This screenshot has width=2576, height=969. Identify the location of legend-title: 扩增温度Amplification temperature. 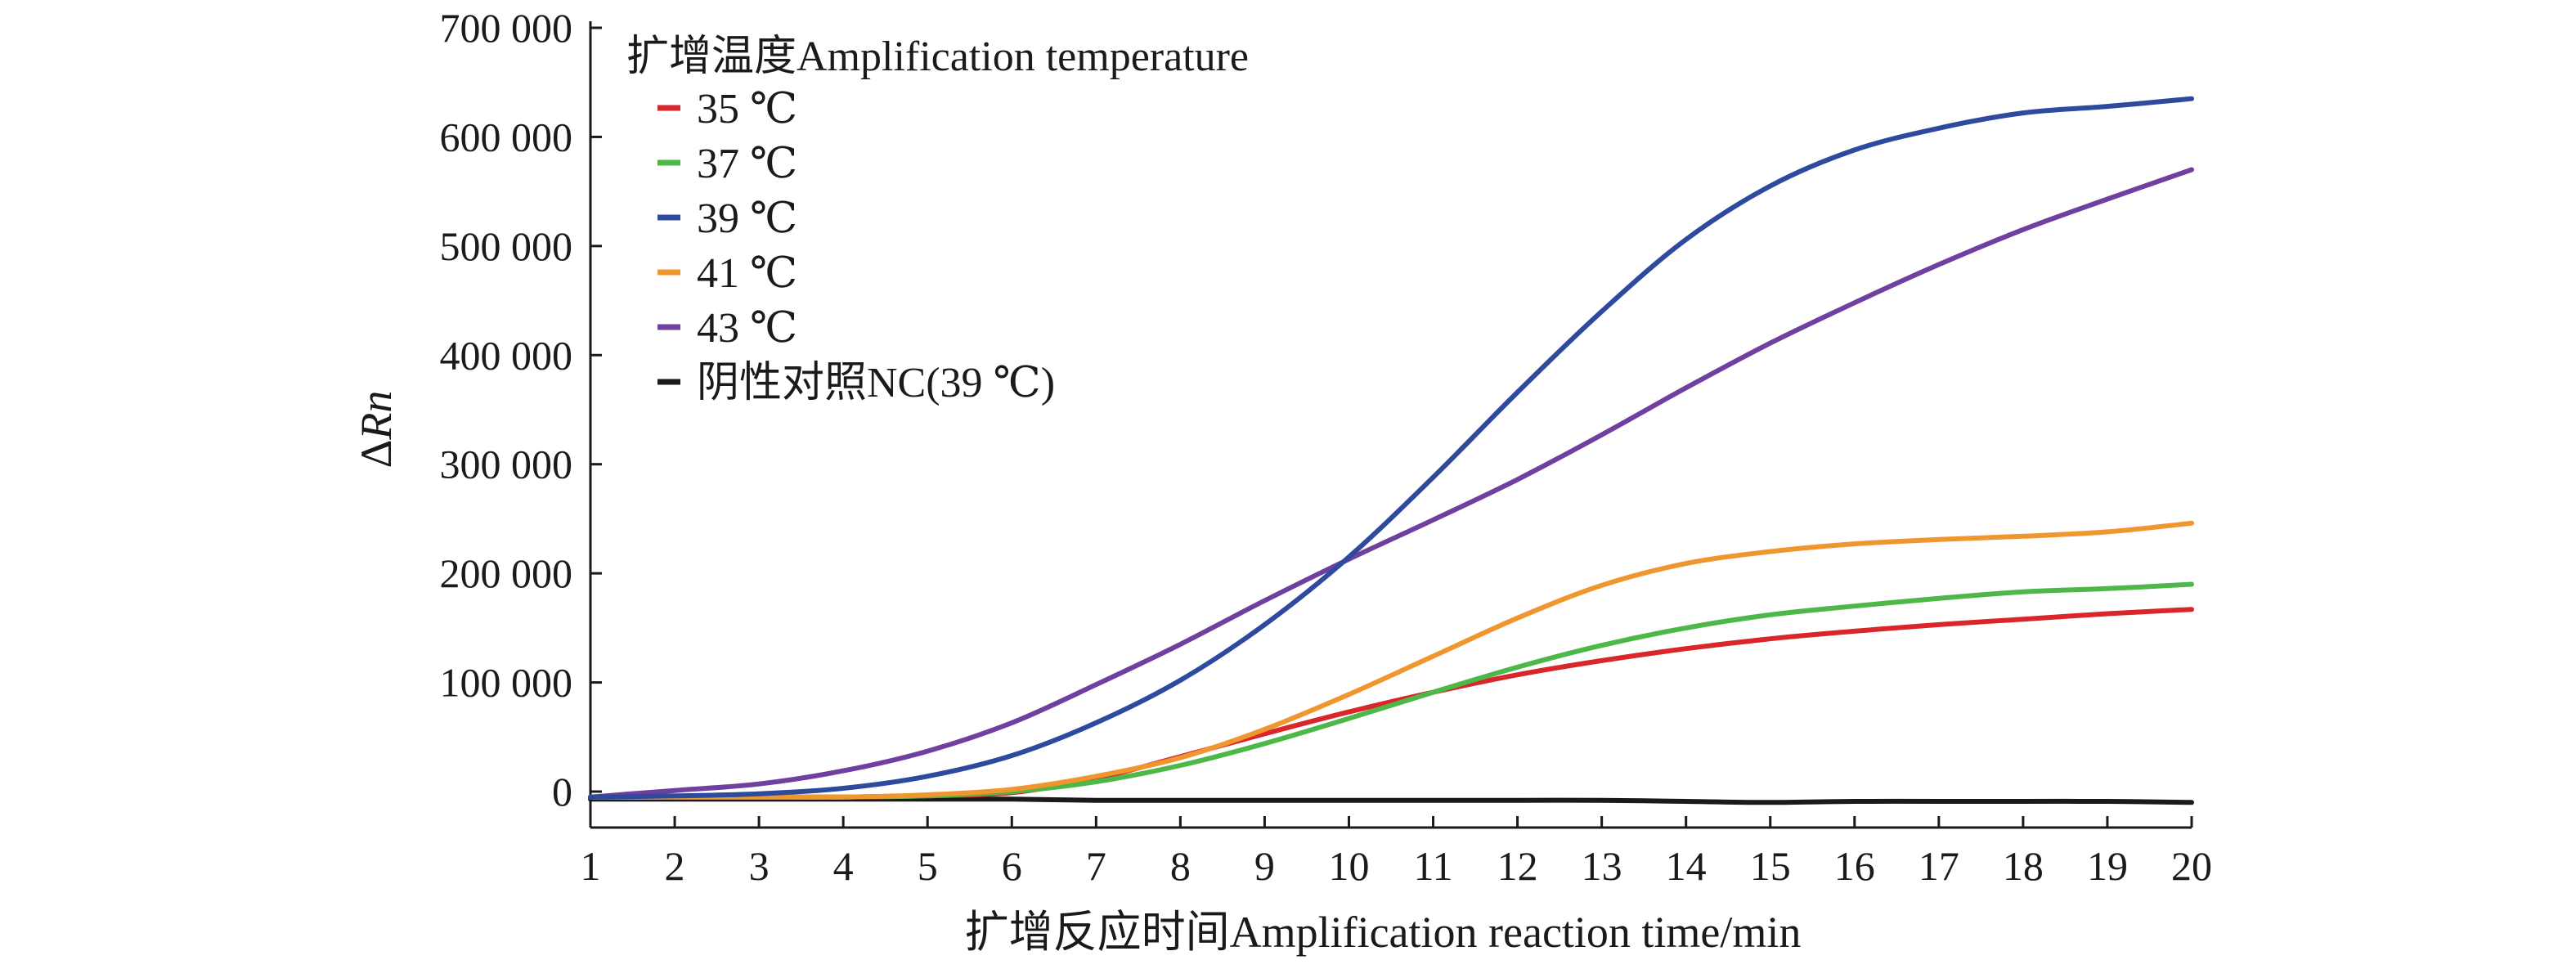
(937, 57).